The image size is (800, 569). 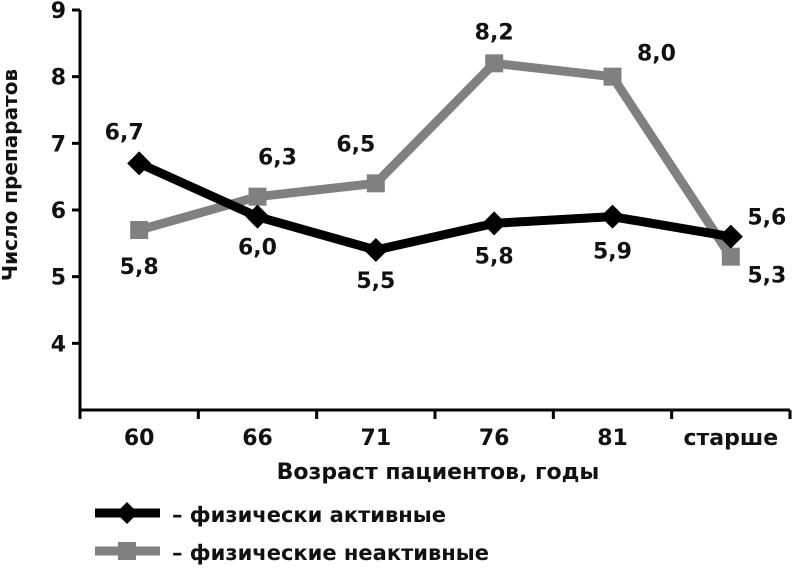 What do you see at coordinates (257, 438) in the screenshot?
I see `x-tick-label-1: 66` at bounding box center [257, 438].